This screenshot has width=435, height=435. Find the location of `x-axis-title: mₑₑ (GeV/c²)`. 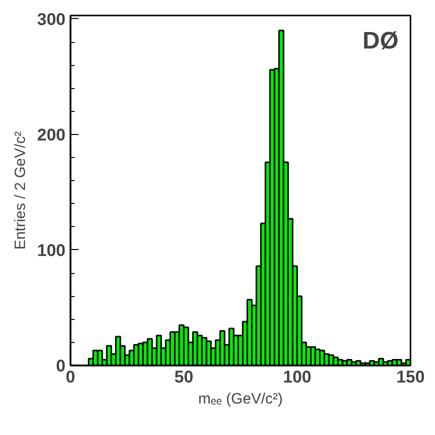

x-axis-title: mₑₑ (GeV/c²) is located at coordinates (240, 399).